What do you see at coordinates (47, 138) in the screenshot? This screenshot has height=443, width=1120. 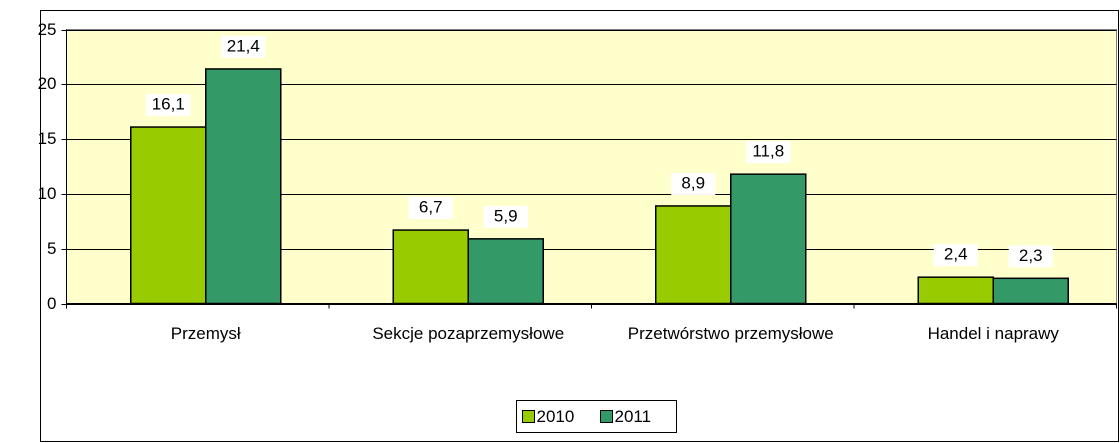 I see `y-tick-label: 15` at bounding box center [47, 138].